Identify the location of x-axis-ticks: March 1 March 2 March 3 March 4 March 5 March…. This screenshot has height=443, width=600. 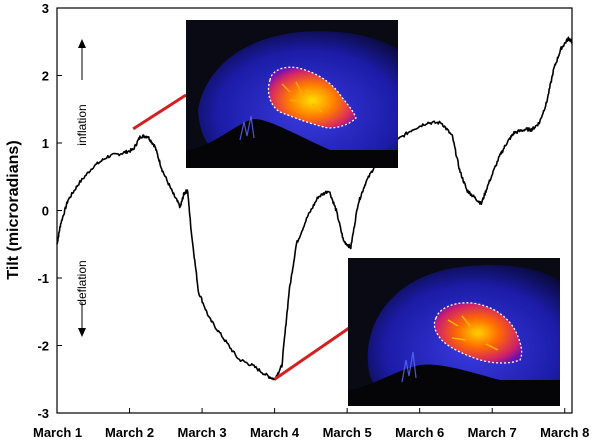
(311, 424).